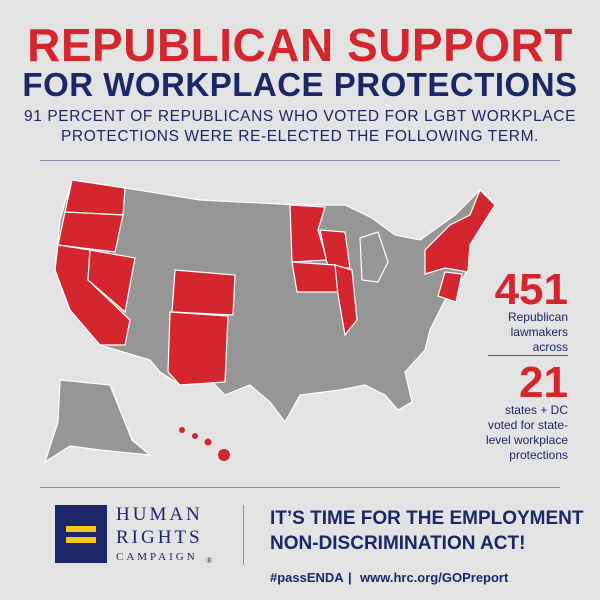 The height and width of the screenshot is (600, 600). I want to click on stat-number: 451, so click(531, 289).